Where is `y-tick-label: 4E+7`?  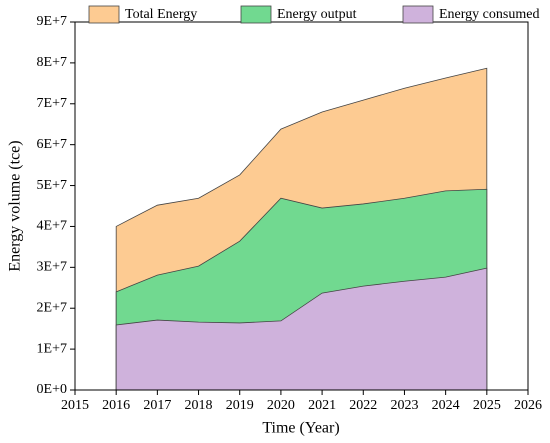 y-tick-label: 4E+7 is located at coordinates (52, 226).